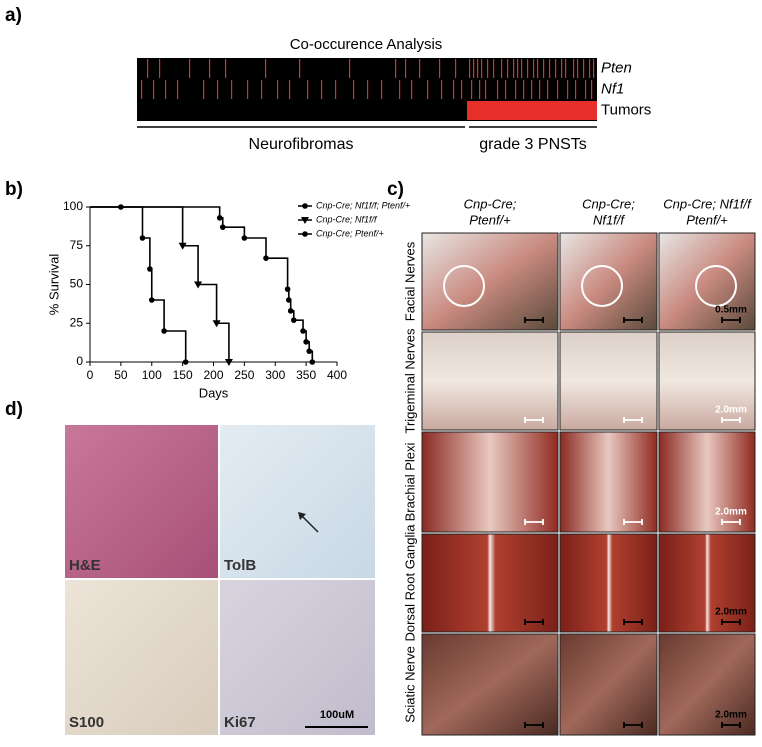 The image size is (762, 747). Describe the element at coordinates (731, 310) in the screenshot. I see `scale-label: 0.5mm` at that location.